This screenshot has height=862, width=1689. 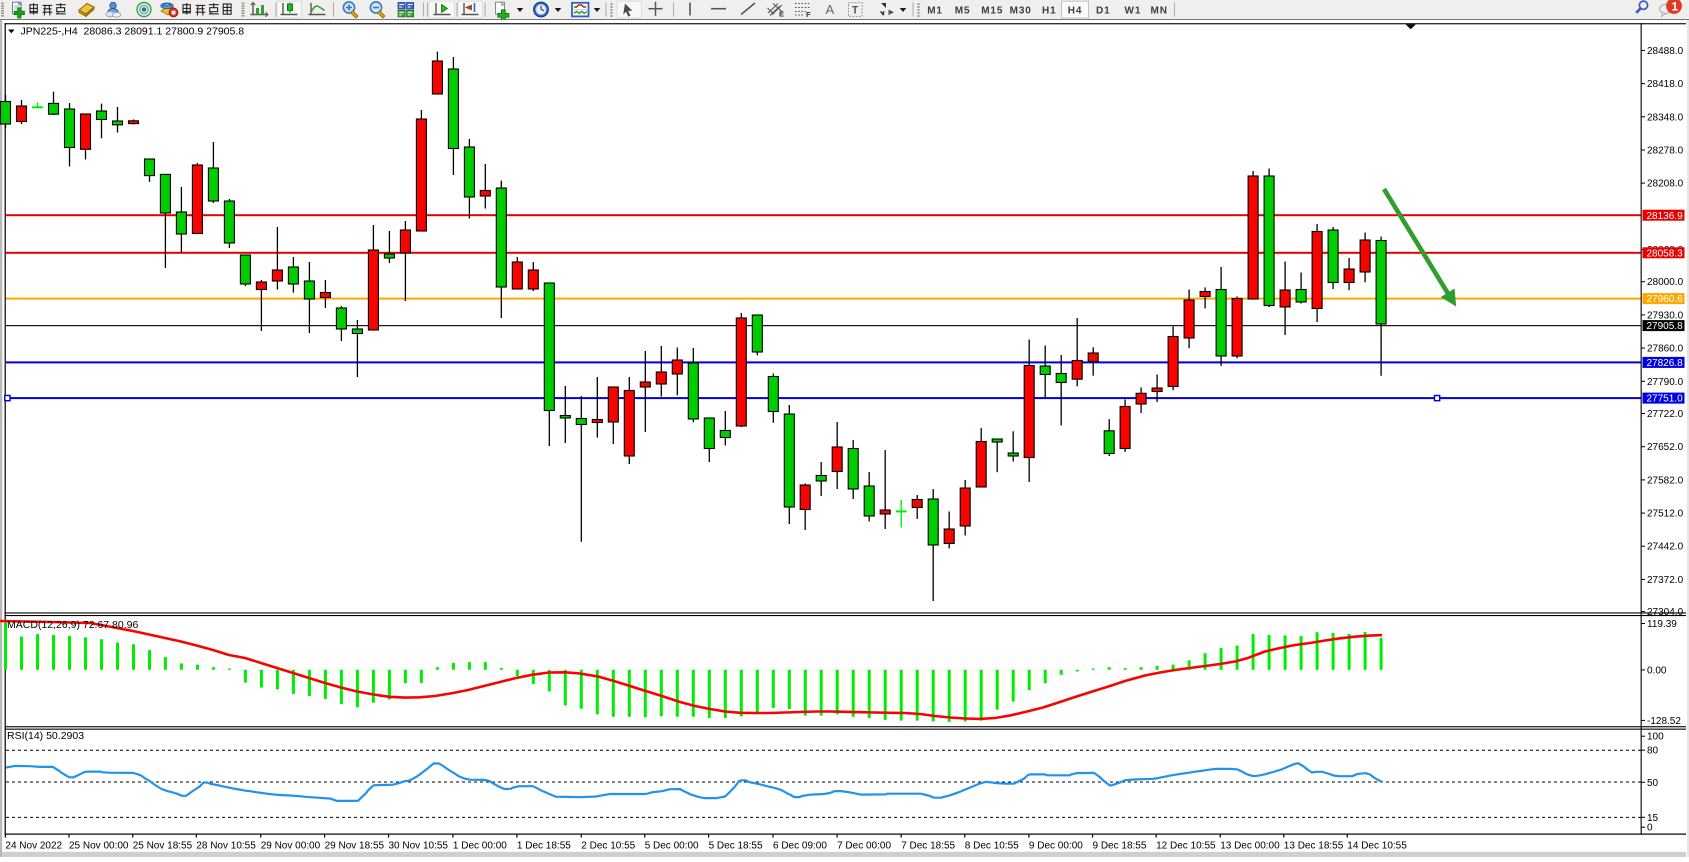 I want to click on svg-text: 25 Nov 18:55, so click(x=163, y=846).